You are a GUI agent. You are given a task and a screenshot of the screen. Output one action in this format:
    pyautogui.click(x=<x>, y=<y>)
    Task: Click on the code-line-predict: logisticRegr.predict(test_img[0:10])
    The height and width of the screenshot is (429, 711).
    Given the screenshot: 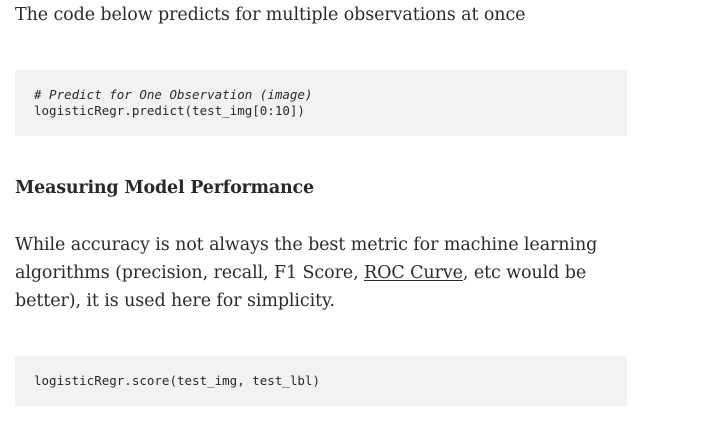 What is the action you would take?
    pyautogui.click(x=169, y=110)
    